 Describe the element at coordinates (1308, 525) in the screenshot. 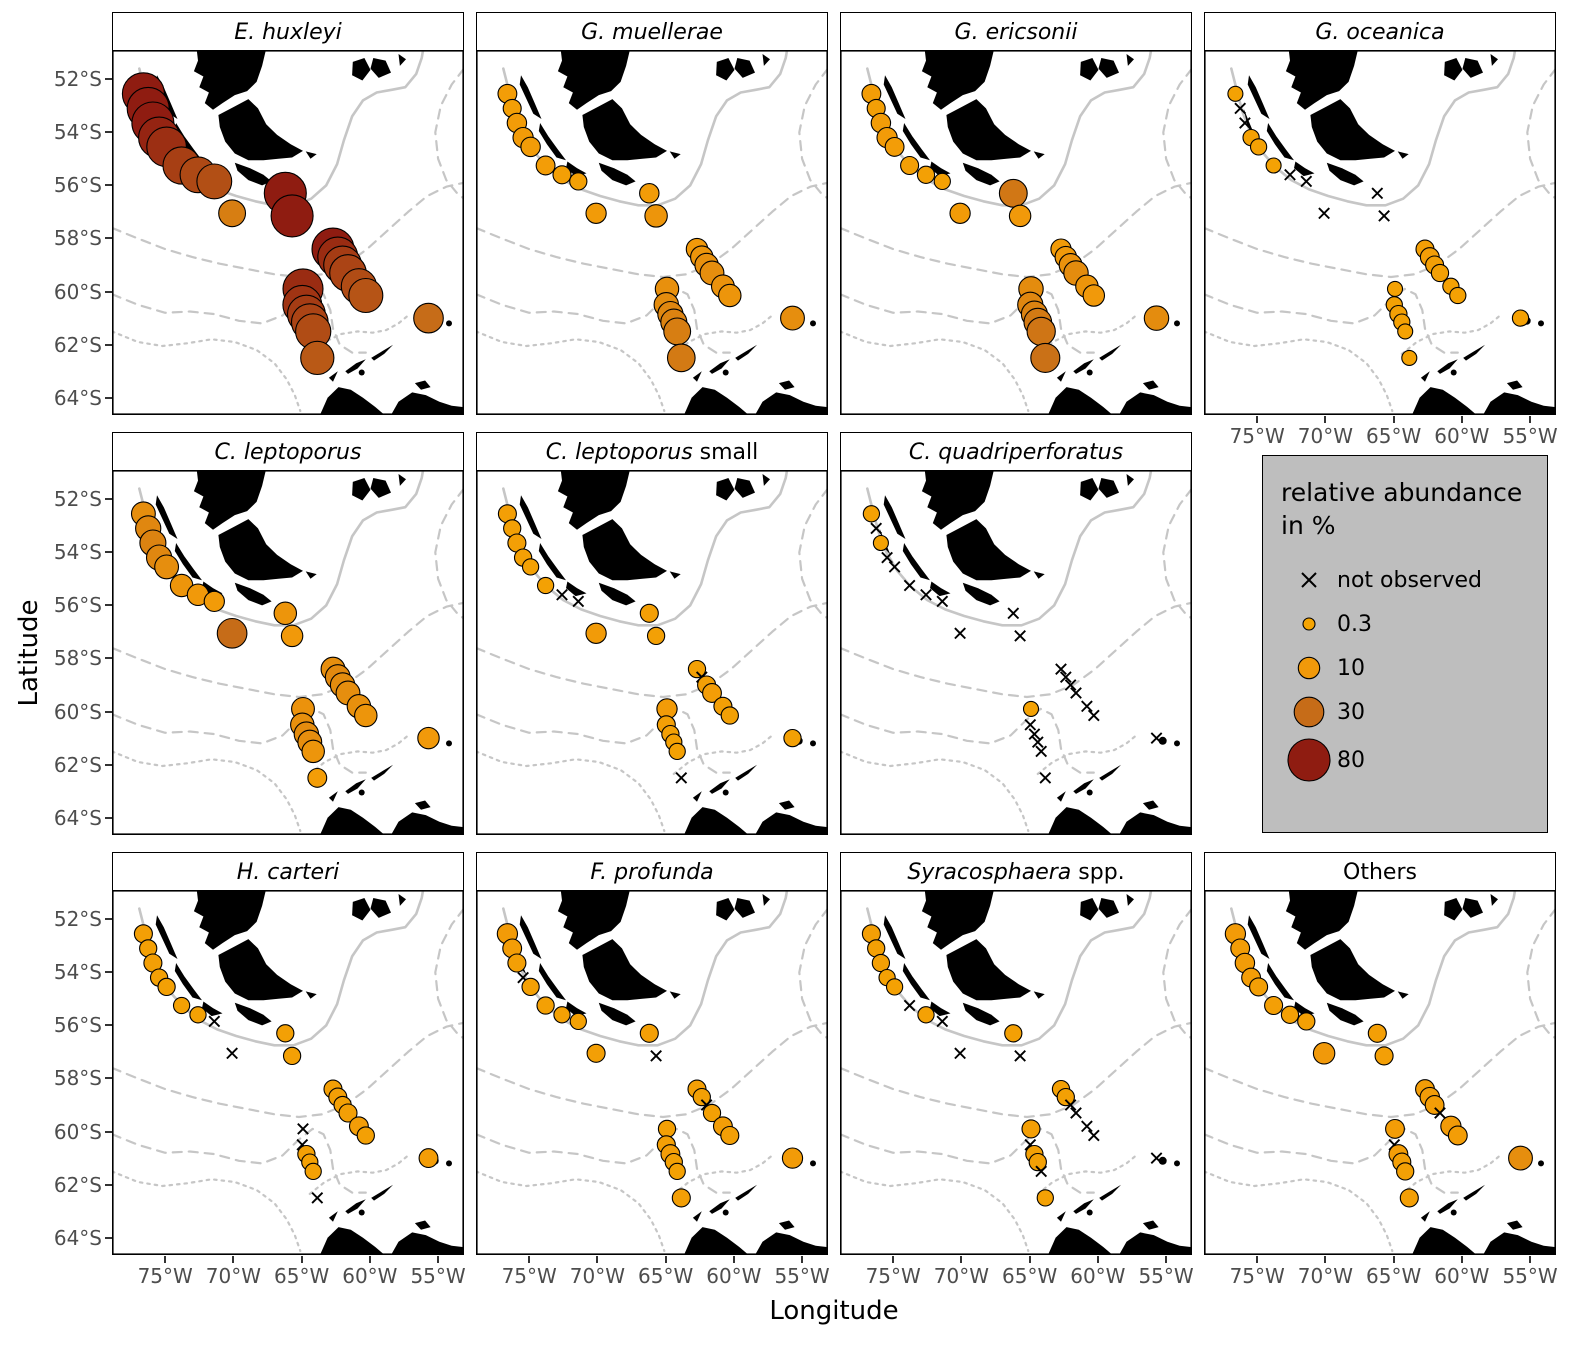

I see `legend-title-line2: in %` at that location.